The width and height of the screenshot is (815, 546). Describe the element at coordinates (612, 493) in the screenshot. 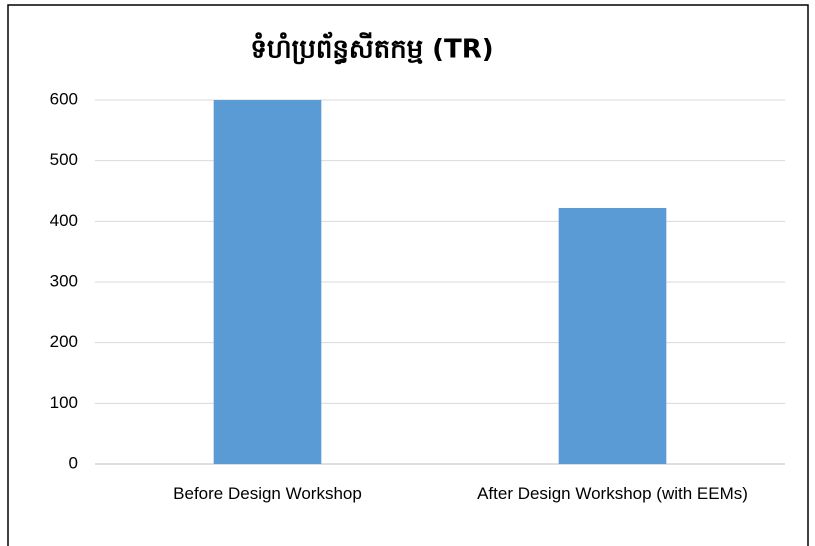

I see `x-tick-label: After Design Workshop (with EEMs)` at that location.